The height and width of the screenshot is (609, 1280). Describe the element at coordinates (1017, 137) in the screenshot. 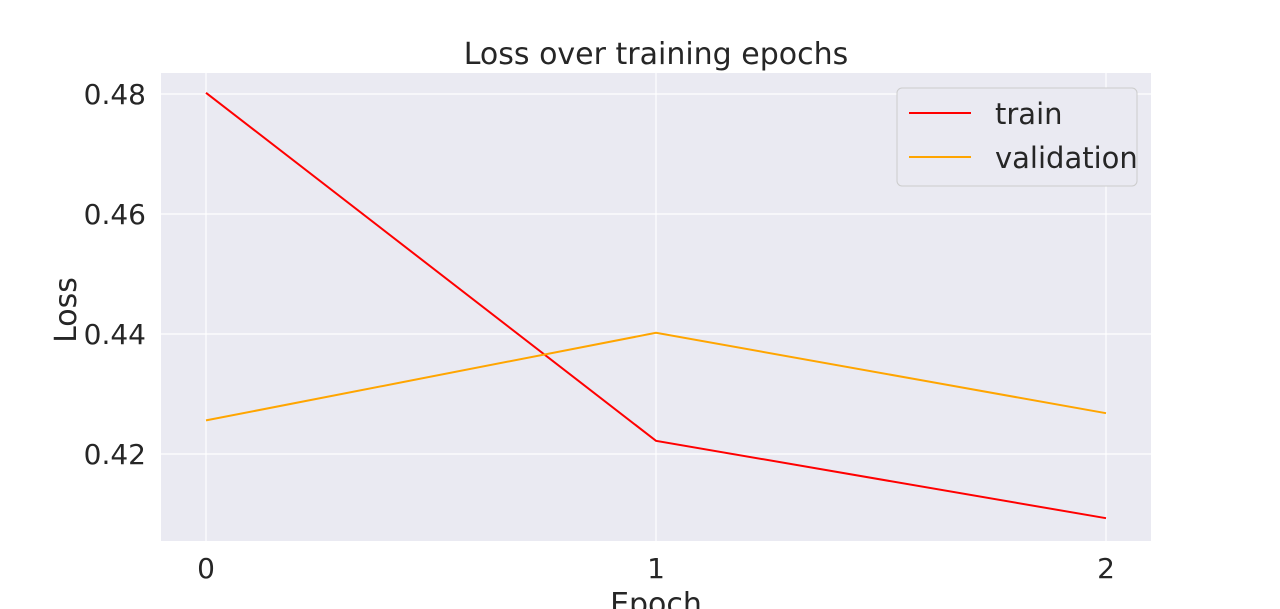

I see `legend: train validation` at that location.